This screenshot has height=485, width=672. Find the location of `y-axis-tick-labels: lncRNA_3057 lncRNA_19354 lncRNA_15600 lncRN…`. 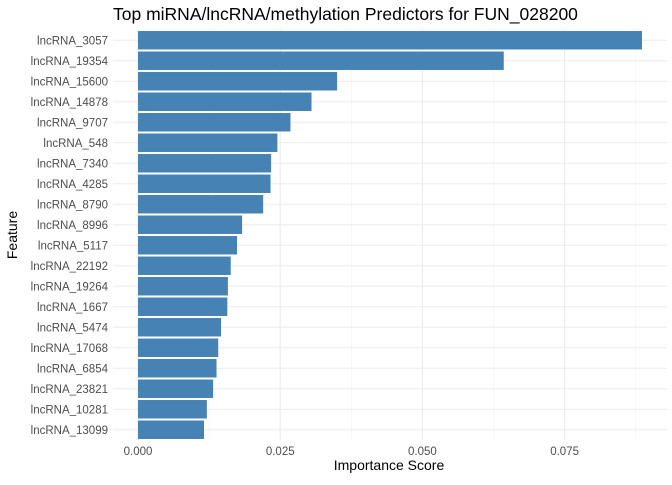

y-axis-tick-labels: lncRNA_3057 lncRNA_19354 lncRNA_15600 lncRN… is located at coordinates (70, 236).